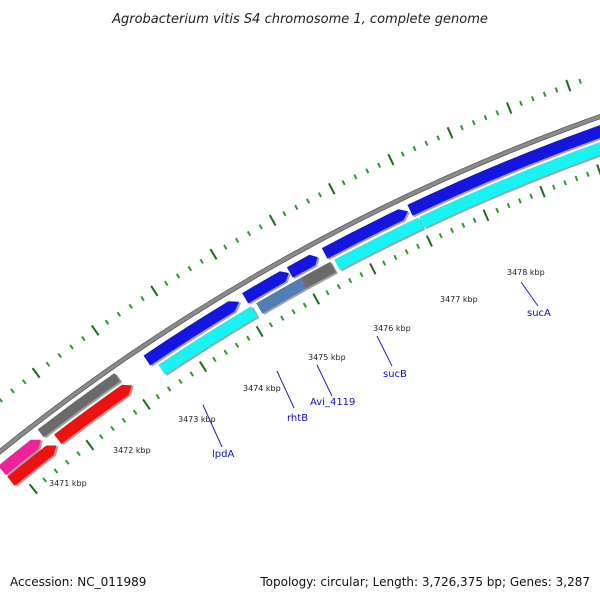  I want to click on gene-label: rhtB, so click(297, 418).